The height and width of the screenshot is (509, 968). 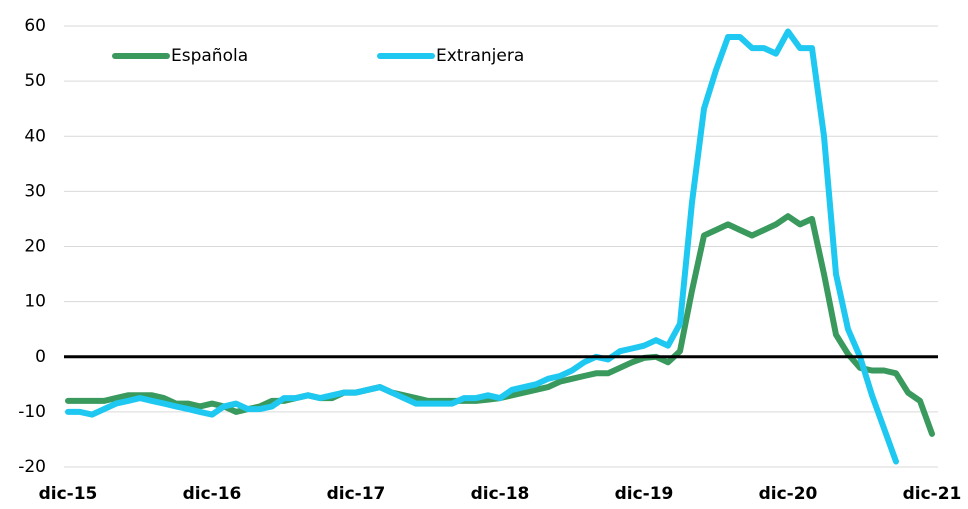 What do you see at coordinates (788, 494) in the screenshot?
I see `x-tick-label: dic-20` at bounding box center [788, 494].